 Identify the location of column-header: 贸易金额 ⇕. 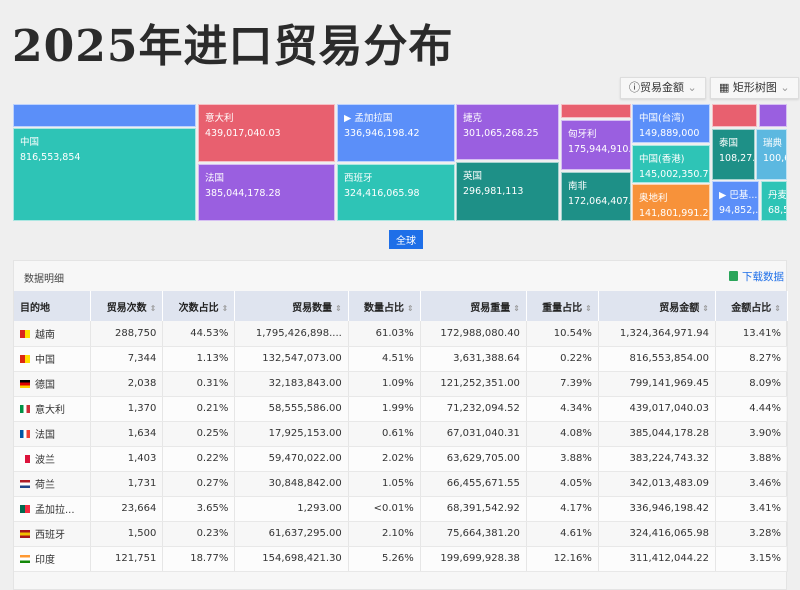
(657, 306).